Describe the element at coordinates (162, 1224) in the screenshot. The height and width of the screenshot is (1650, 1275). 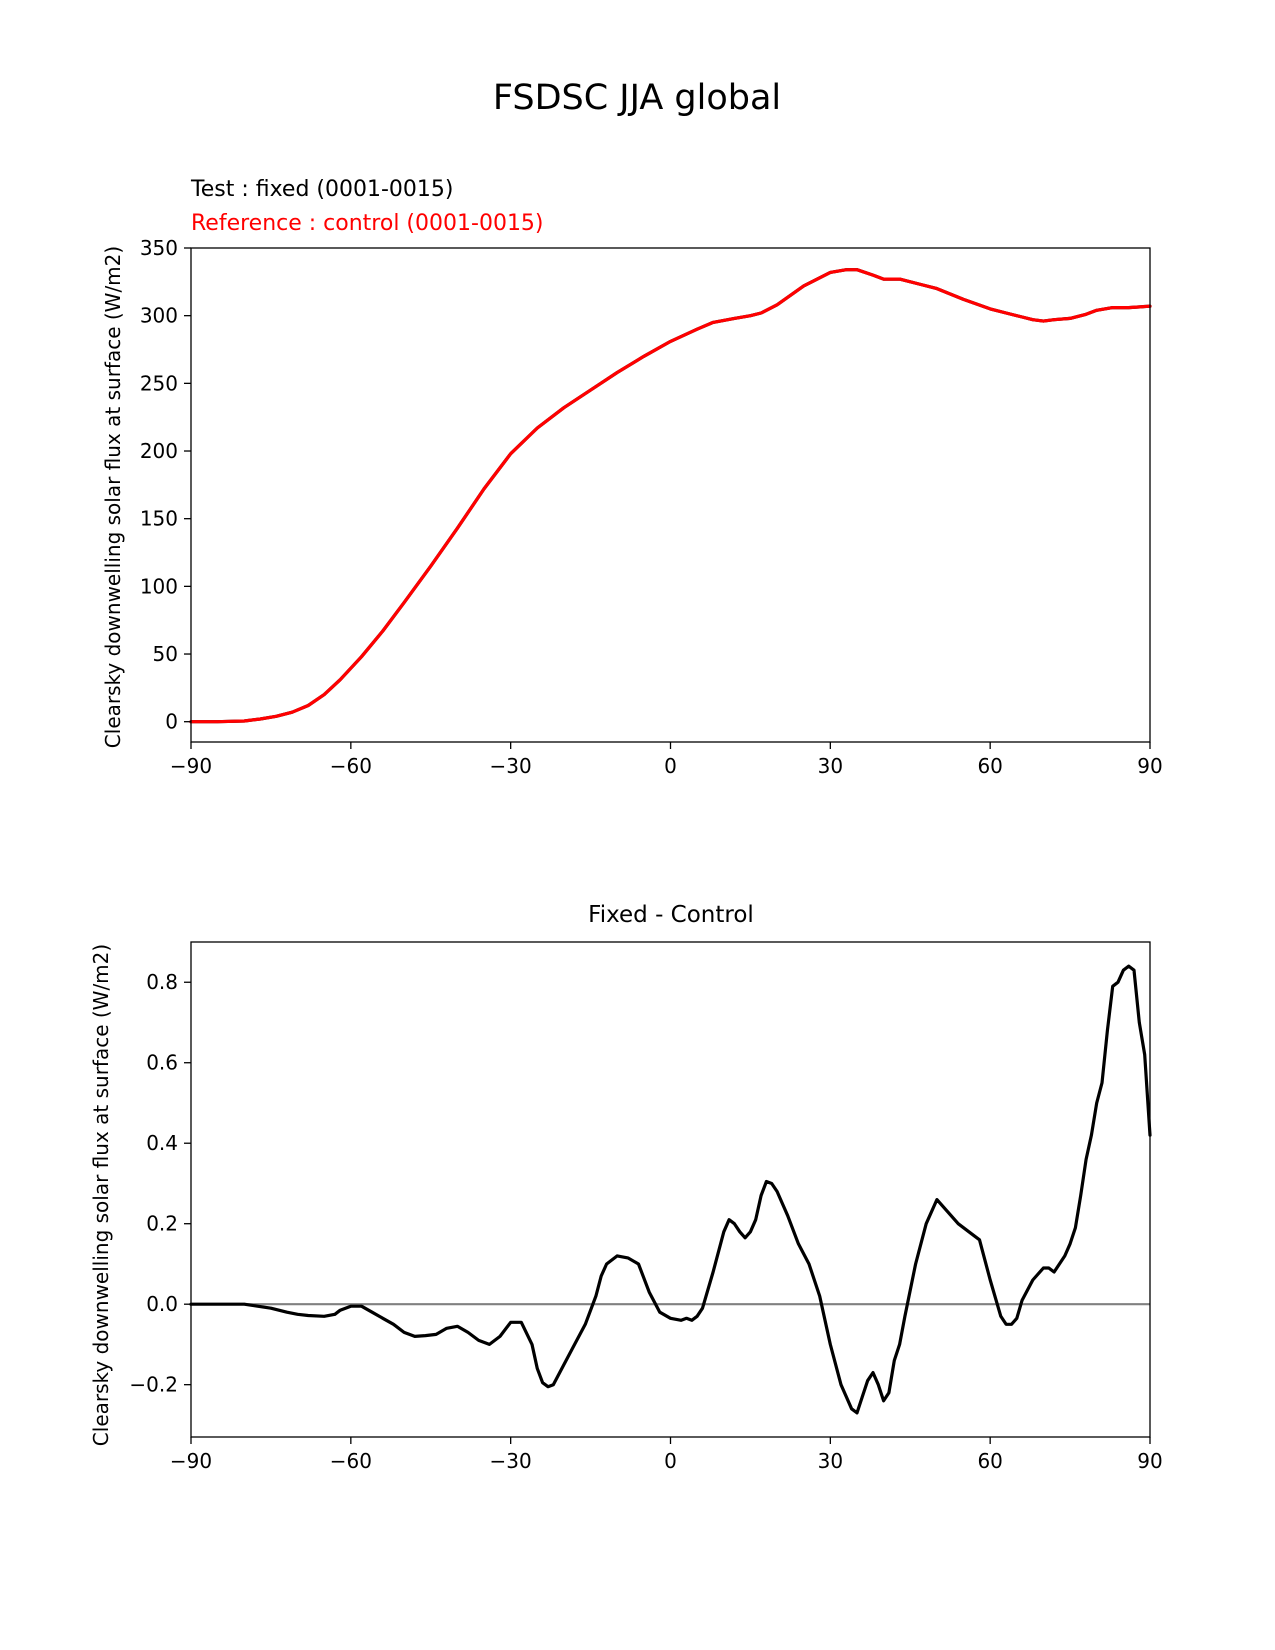
I see `y-tick-label: 0.2` at that location.